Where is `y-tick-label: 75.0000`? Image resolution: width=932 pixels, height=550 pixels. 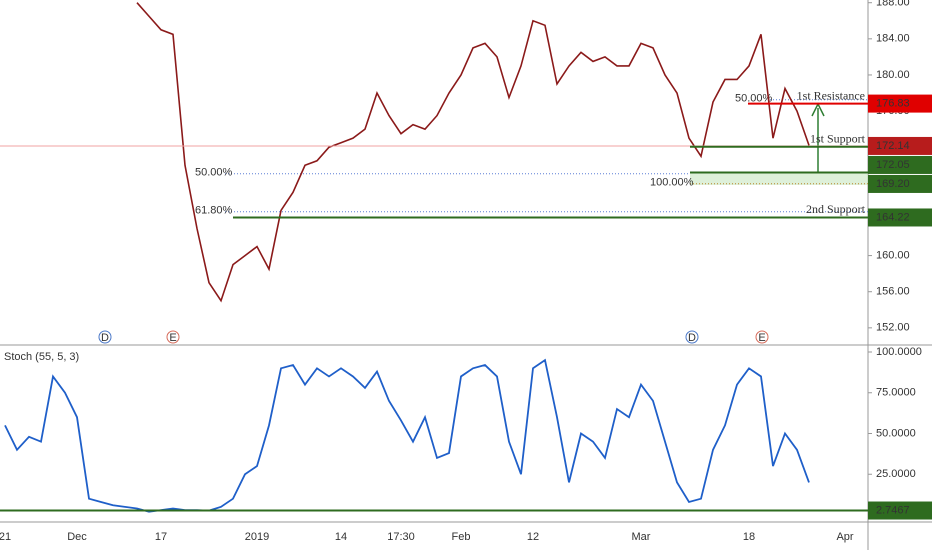 y-tick-label: 75.0000 is located at coordinates (896, 393).